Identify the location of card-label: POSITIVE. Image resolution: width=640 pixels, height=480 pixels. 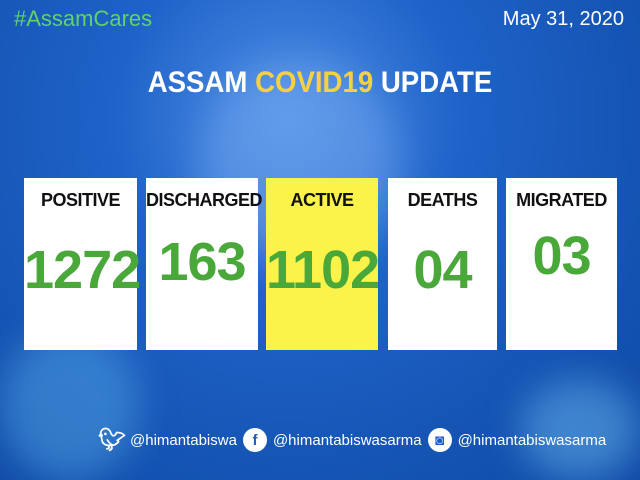
(80, 200).